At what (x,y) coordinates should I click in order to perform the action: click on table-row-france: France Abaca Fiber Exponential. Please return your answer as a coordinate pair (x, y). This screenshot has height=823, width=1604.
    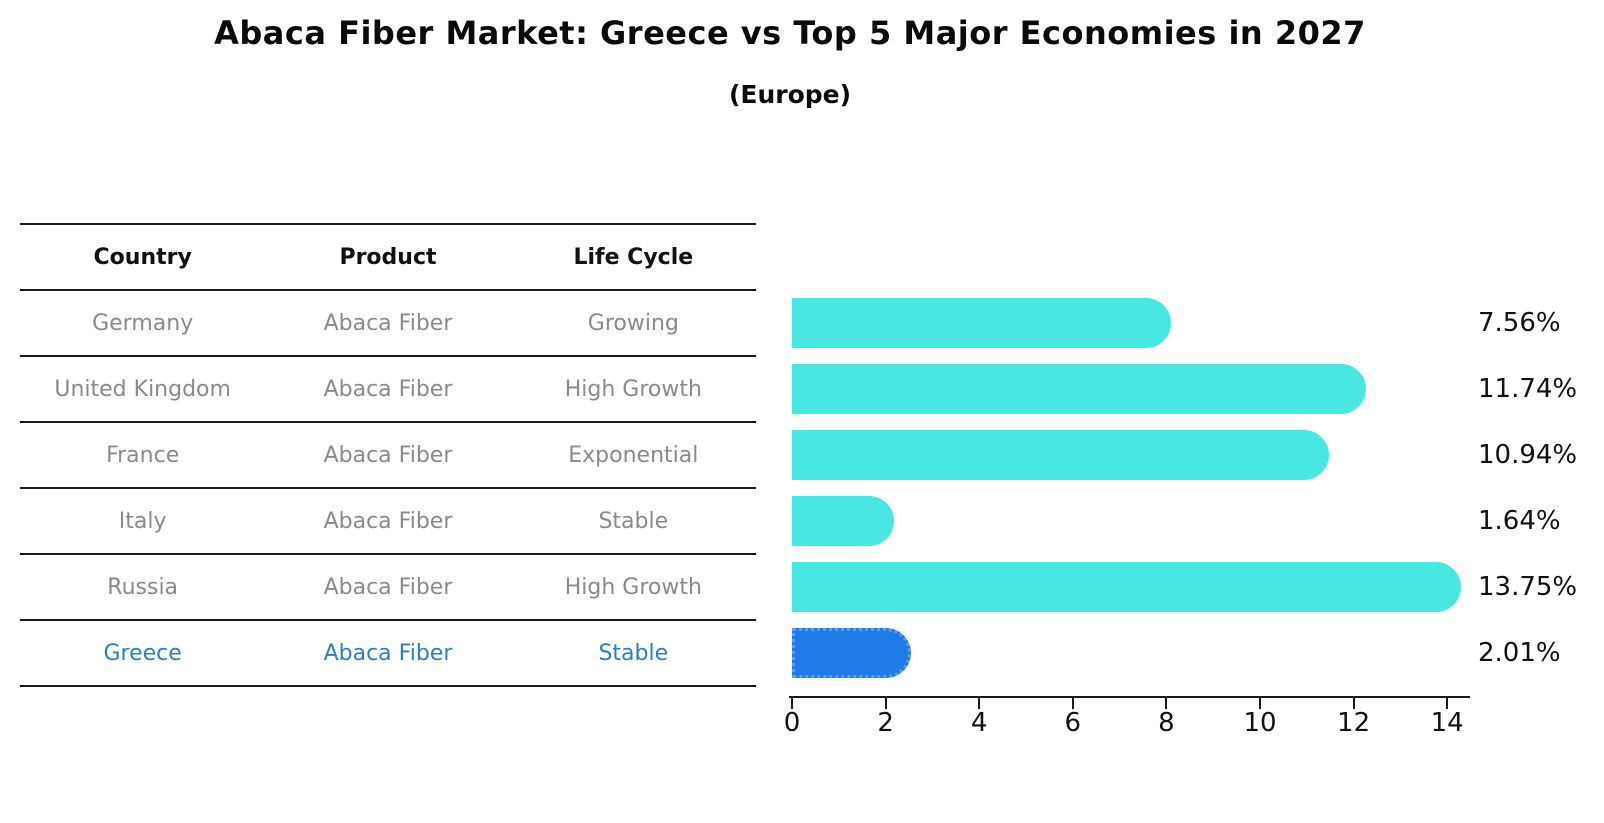
    Looking at the image, I should click on (388, 456).